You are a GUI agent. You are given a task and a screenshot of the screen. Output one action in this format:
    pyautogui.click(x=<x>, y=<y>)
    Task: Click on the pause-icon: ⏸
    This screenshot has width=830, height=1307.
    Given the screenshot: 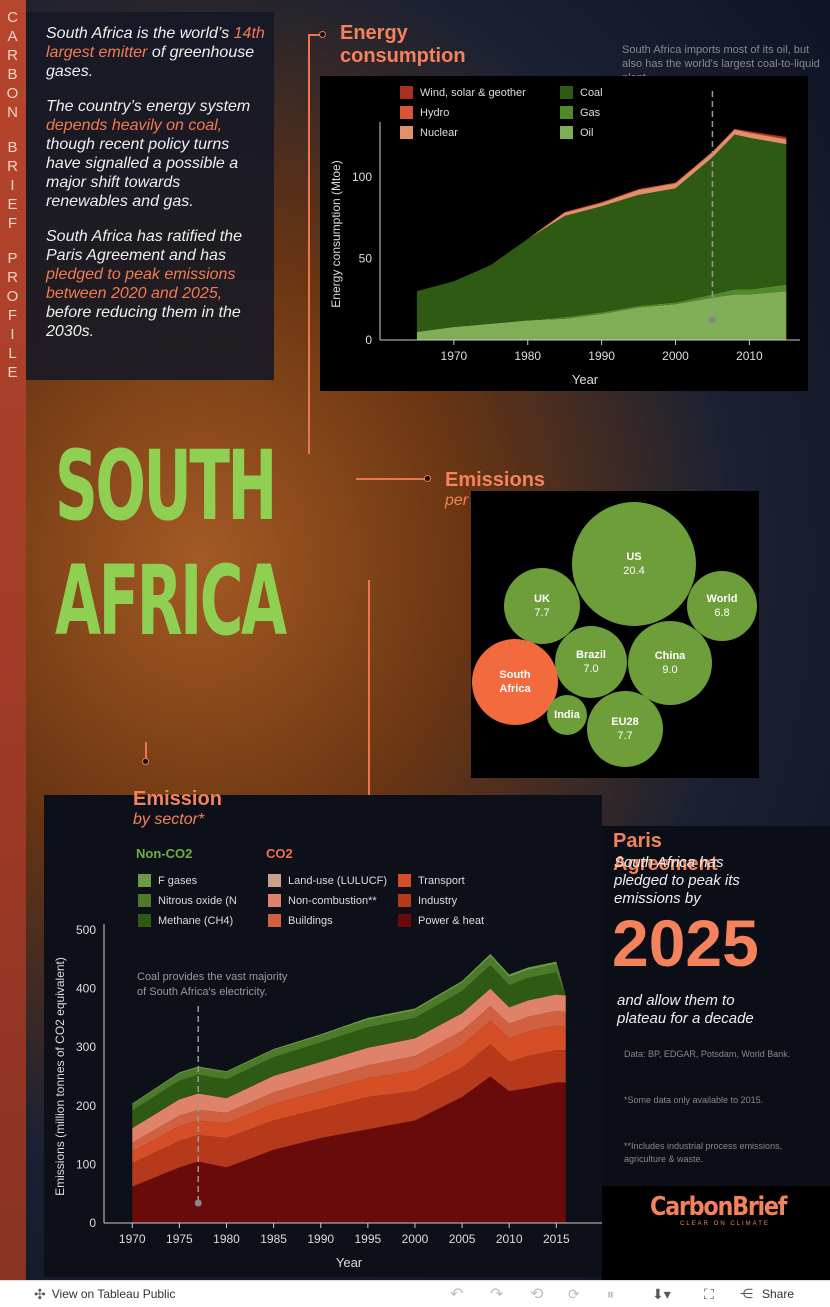 What is the action you would take?
    pyautogui.click(x=610, y=1293)
    